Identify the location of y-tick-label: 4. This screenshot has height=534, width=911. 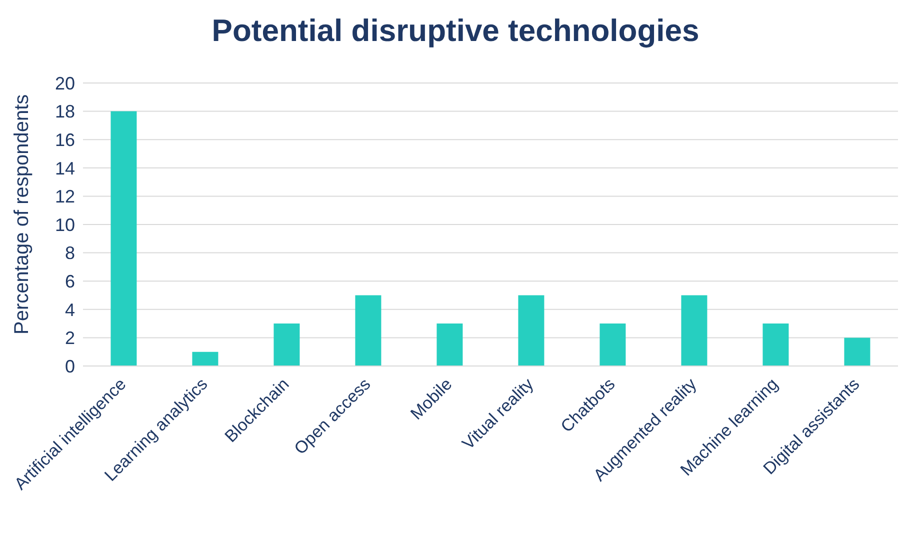
(69, 310).